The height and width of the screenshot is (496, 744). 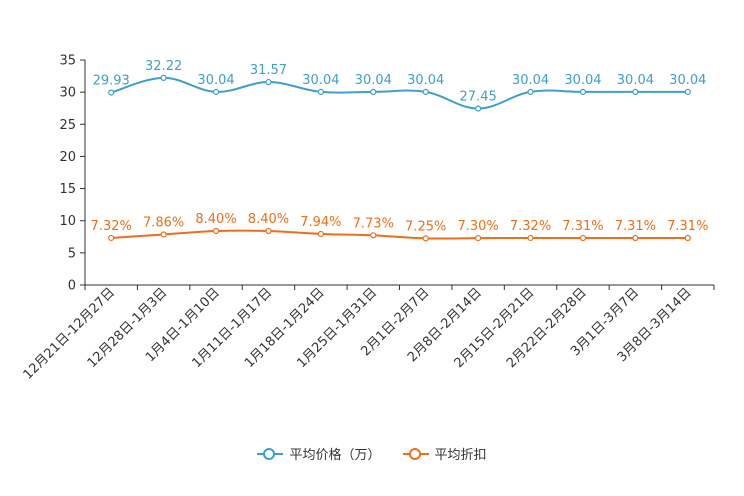 What do you see at coordinates (72, 253) in the screenshot?
I see `y-tick-label: 5` at bounding box center [72, 253].